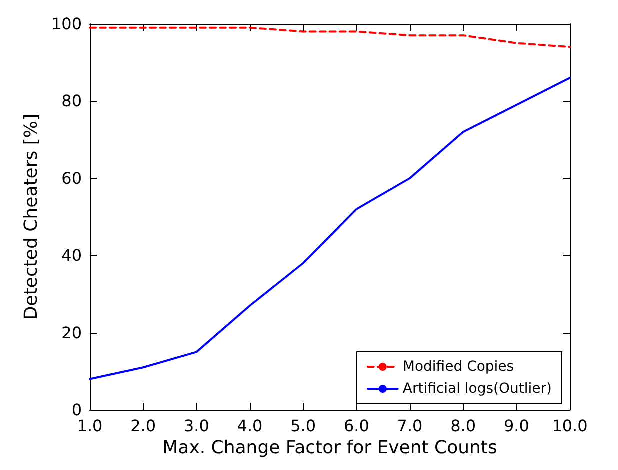 Image resolution: width=618 pixels, height=470 pixels. What do you see at coordinates (197, 426) in the screenshot?
I see `x-tick-label: 3.0` at bounding box center [197, 426].